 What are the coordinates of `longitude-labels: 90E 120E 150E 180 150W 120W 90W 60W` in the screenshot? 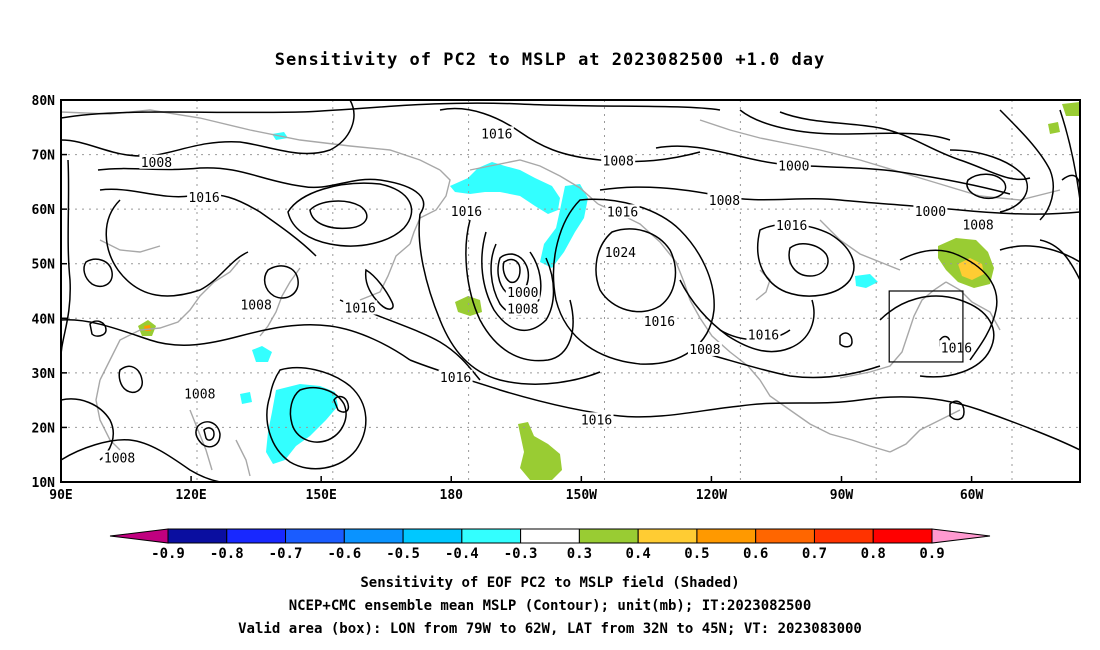 It's located at (516, 489).